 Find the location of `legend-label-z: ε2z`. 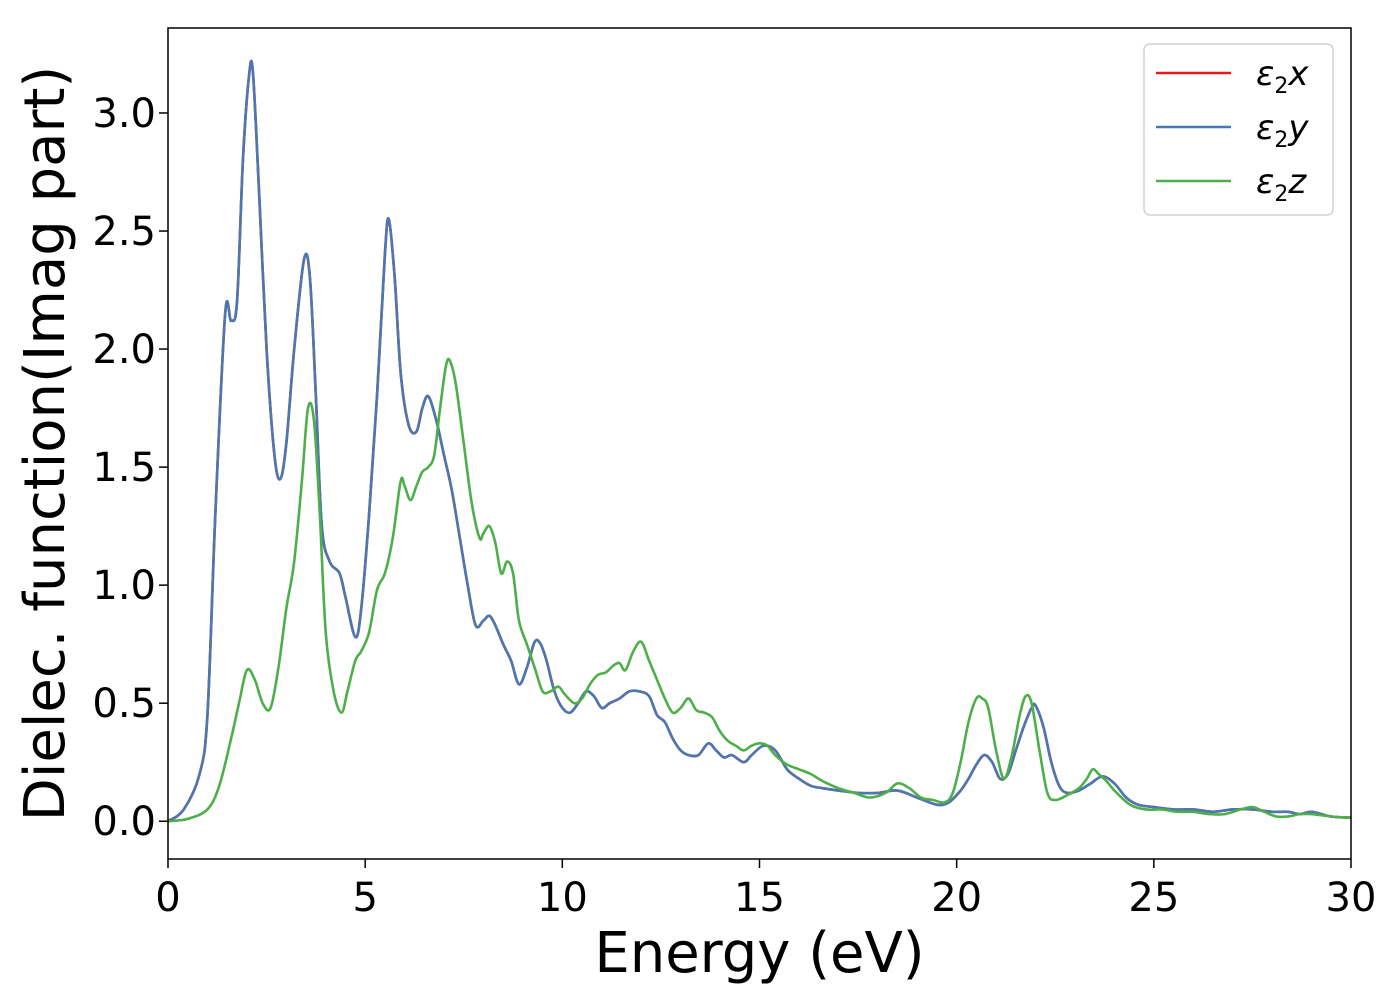

legend-label-z: ε2z is located at coordinates (1281, 184).